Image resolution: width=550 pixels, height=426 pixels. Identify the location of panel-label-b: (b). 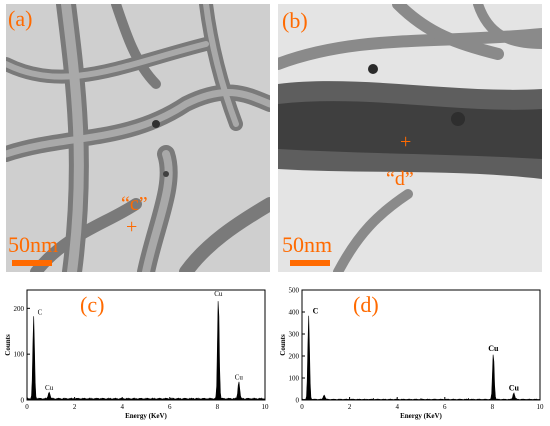
(295, 20).